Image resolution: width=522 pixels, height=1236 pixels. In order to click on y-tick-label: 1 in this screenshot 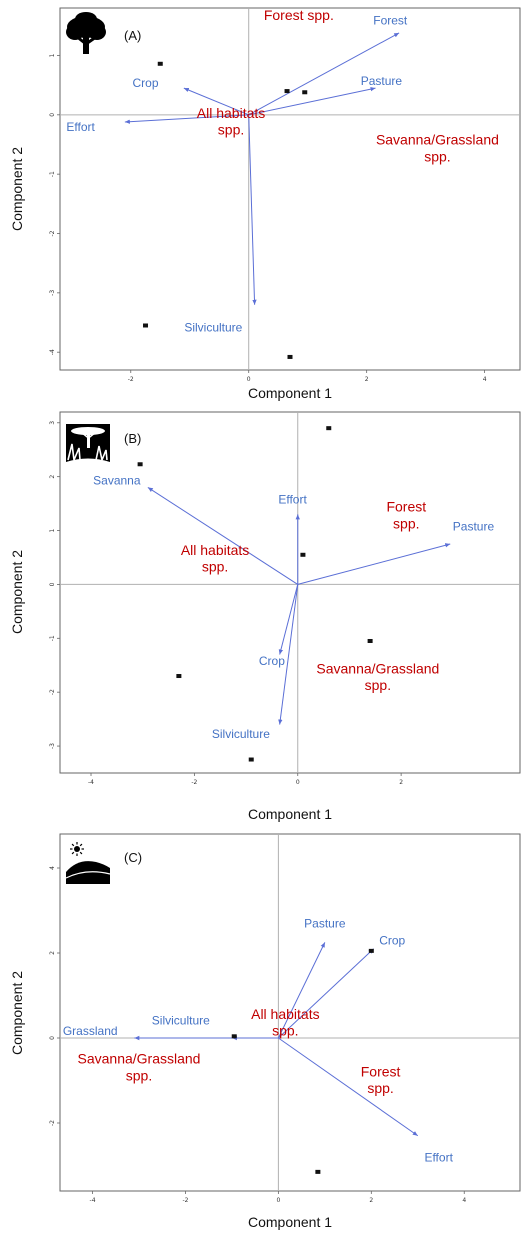, I will do `click(52, 530)`.